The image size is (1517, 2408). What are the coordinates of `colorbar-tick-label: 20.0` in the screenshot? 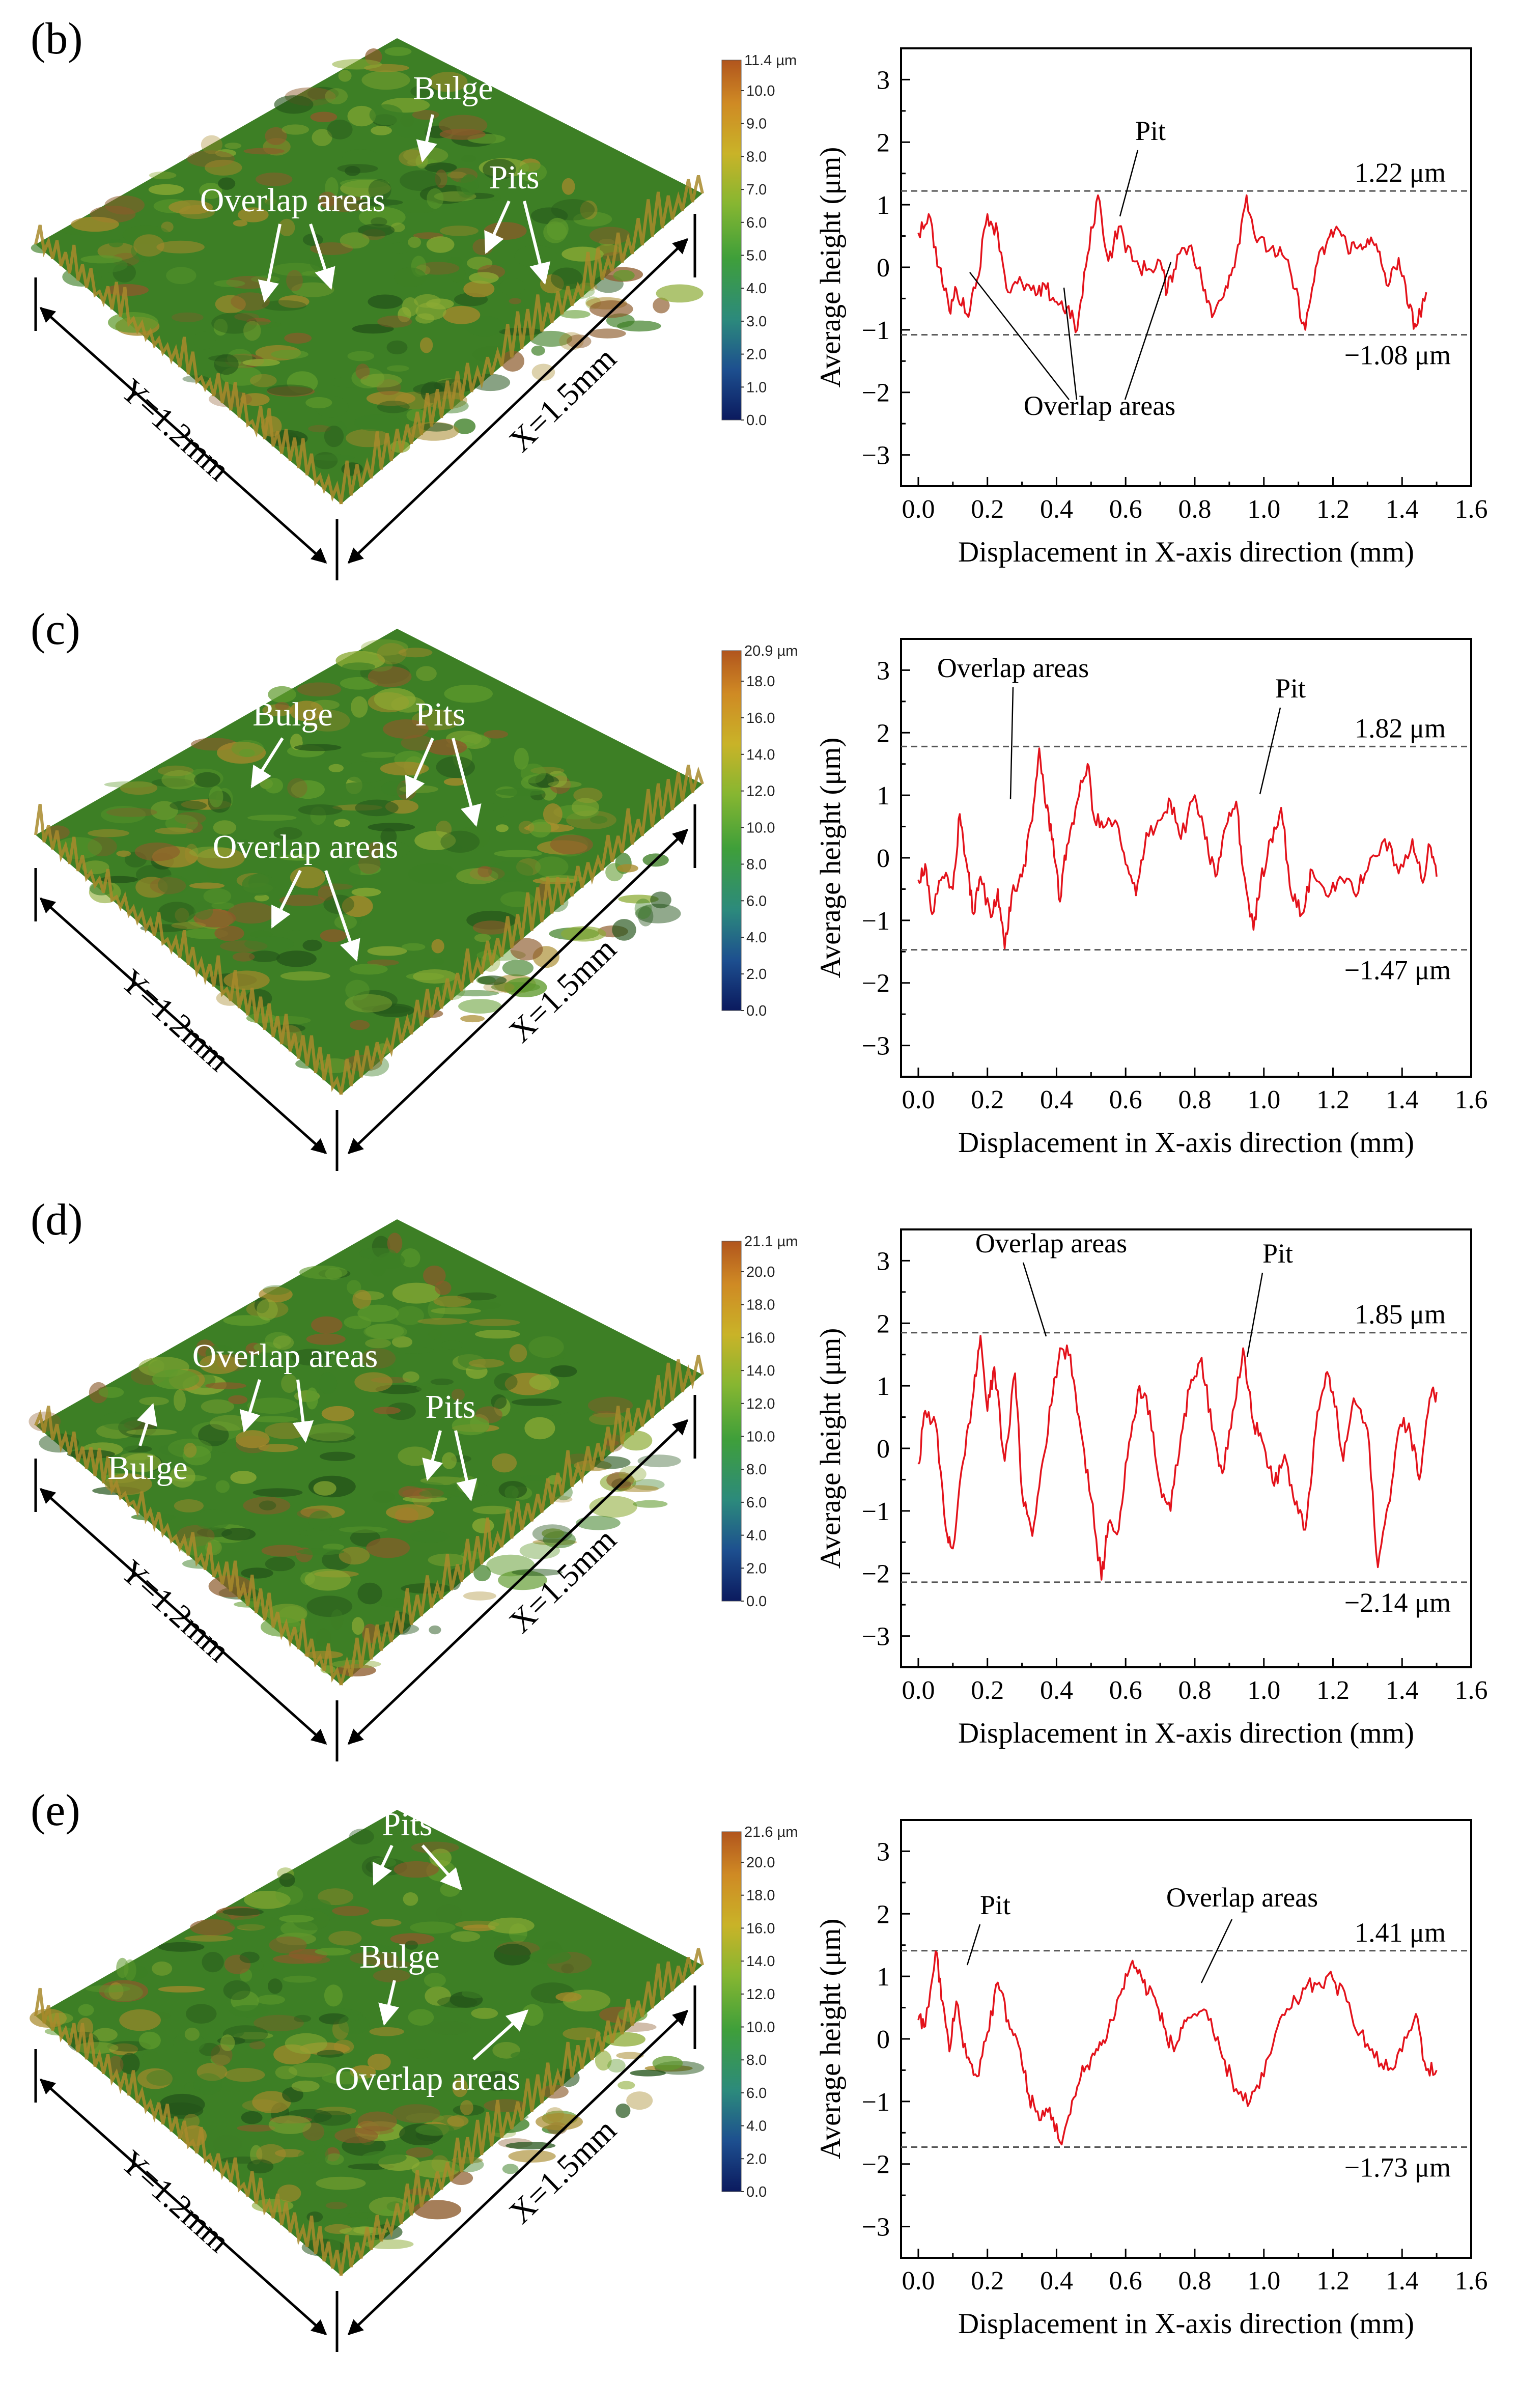 It's located at (760, 1272).